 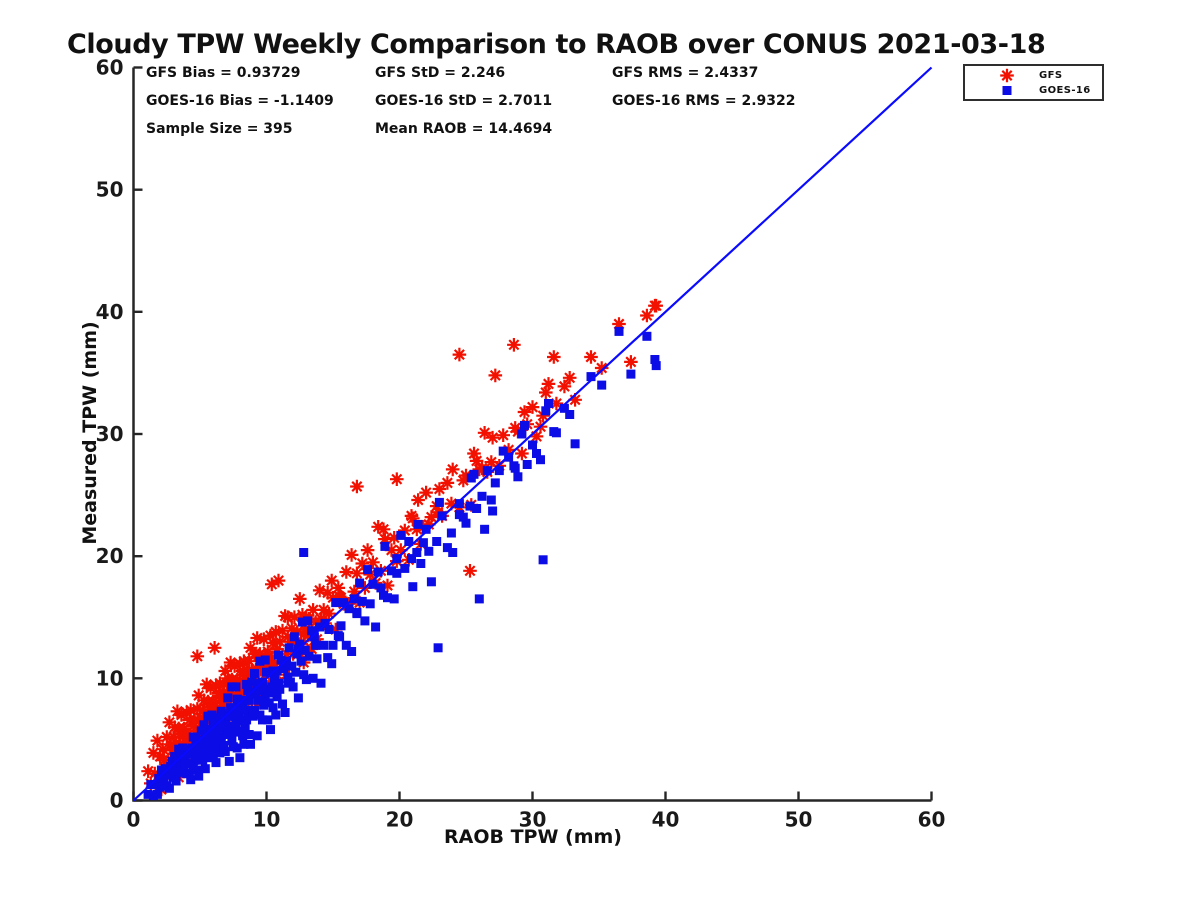 What do you see at coordinates (117, 801) in the screenshot?
I see `y-tick-label: 0` at bounding box center [117, 801].